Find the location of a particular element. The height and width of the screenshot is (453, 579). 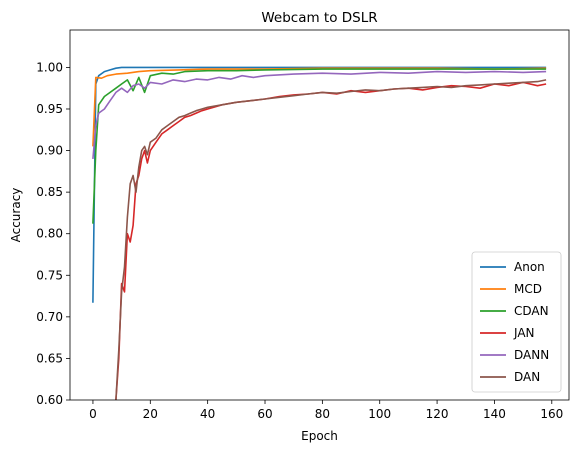

legend-label: JAN is located at coordinates (524, 333).